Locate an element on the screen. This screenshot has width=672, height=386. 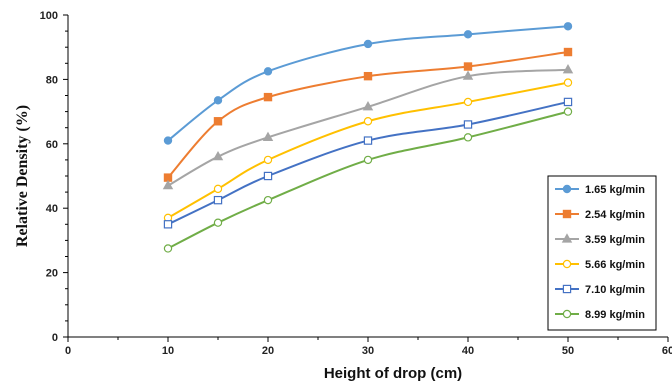
y-tick-label: 60 is located at coordinates (52, 145).